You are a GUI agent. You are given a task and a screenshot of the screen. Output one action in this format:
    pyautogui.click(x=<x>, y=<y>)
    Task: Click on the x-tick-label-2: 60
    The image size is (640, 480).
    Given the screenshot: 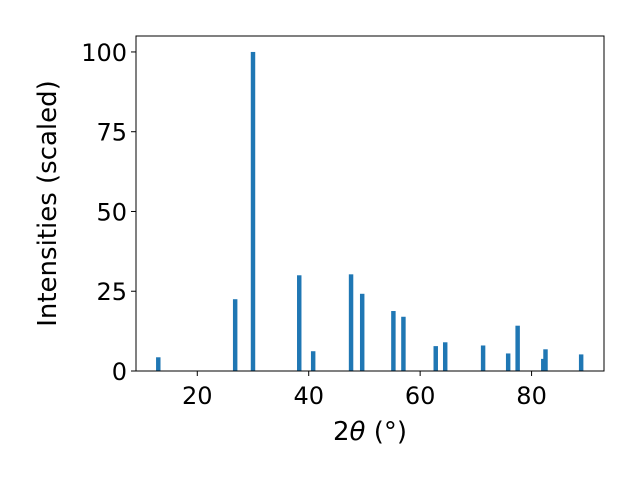 What is the action you would take?
    pyautogui.click(x=420, y=396)
    